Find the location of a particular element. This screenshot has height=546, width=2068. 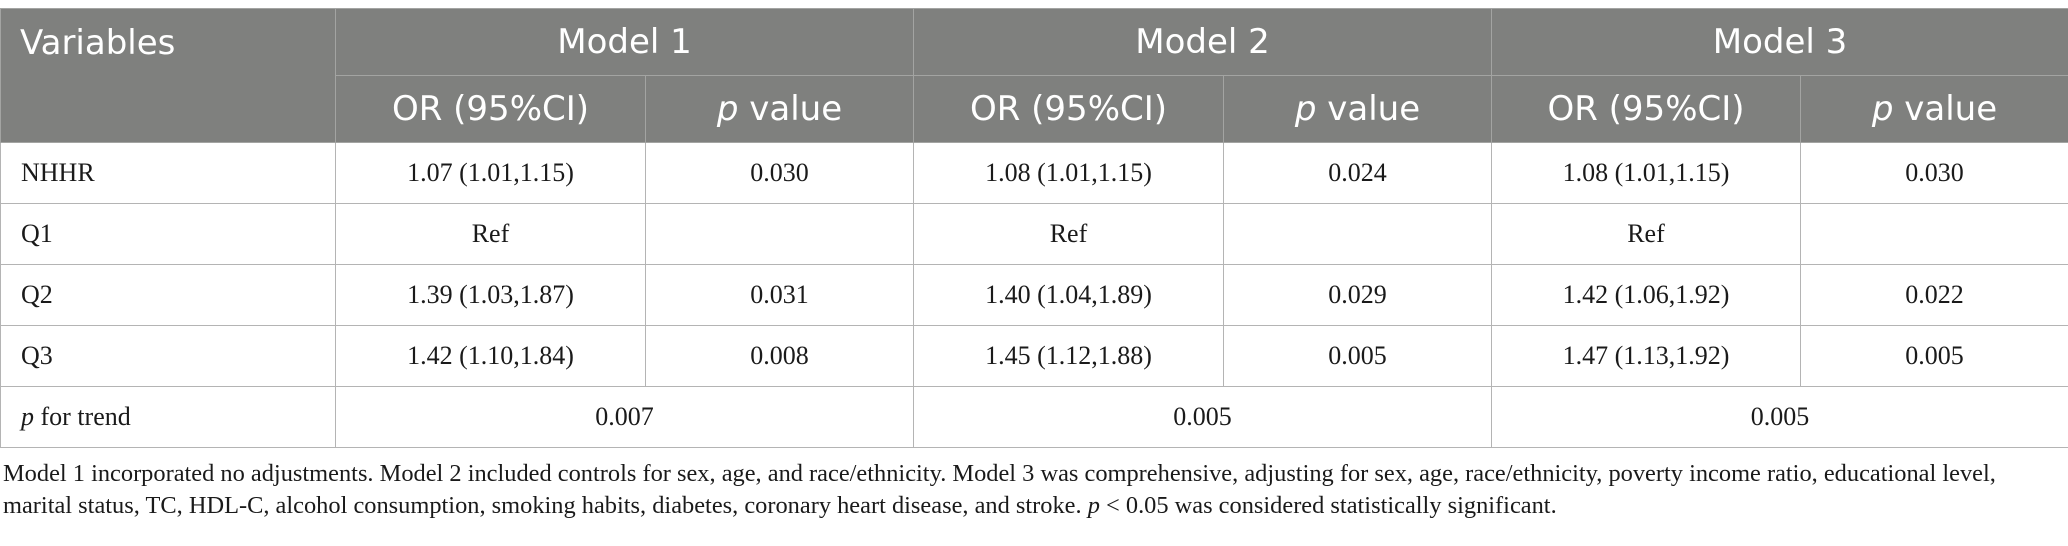

trend-value-model-3: 0.005 is located at coordinates (1779, 417).